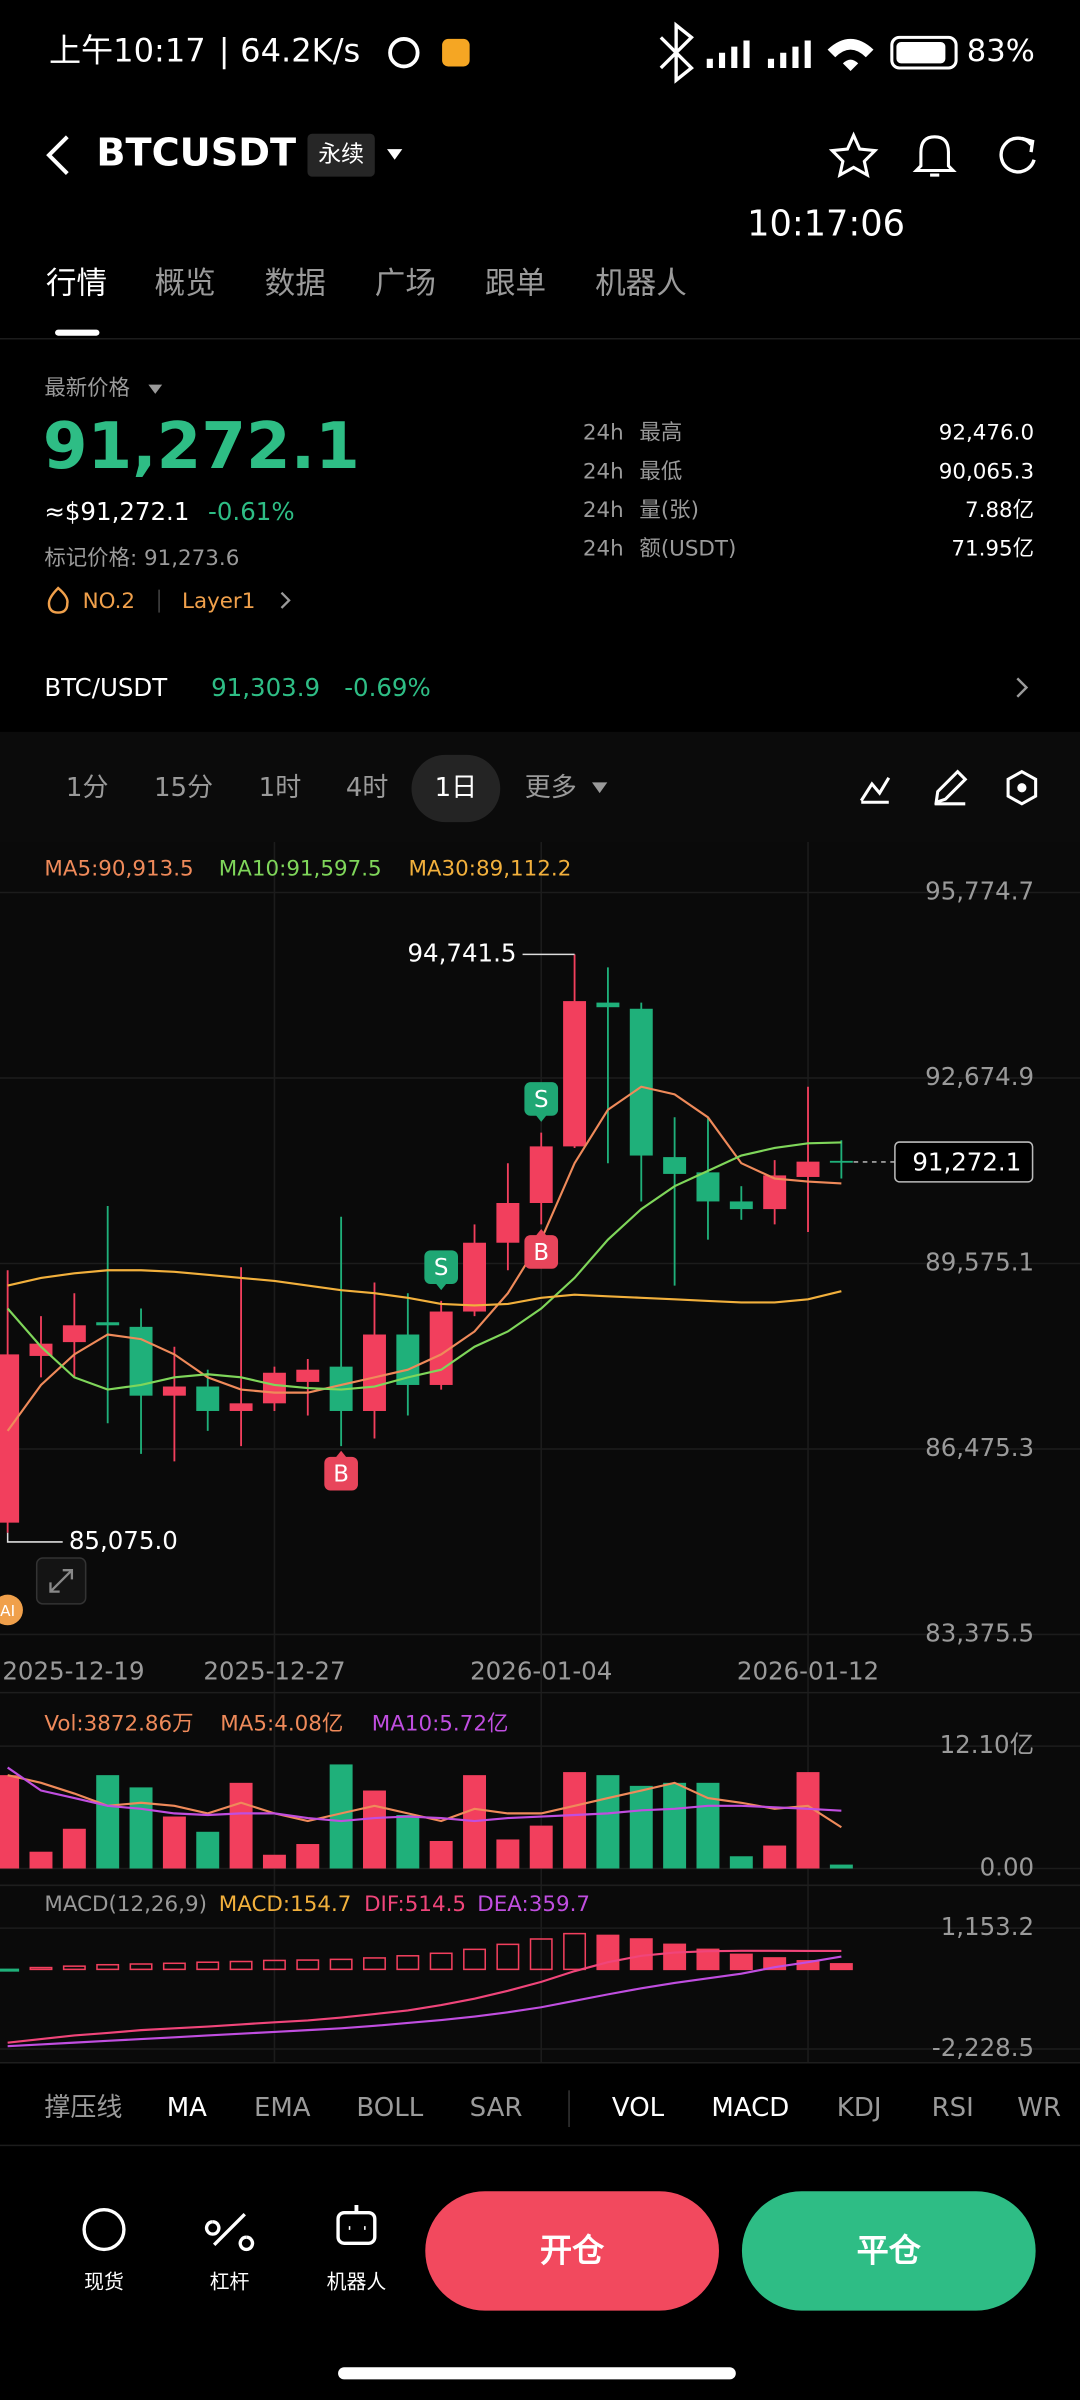 This screenshot has width=1080, height=2400. What do you see at coordinates (953, 2108) in the screenshot?
I see `indicator: RSI` at bounding box center [953, 2108].